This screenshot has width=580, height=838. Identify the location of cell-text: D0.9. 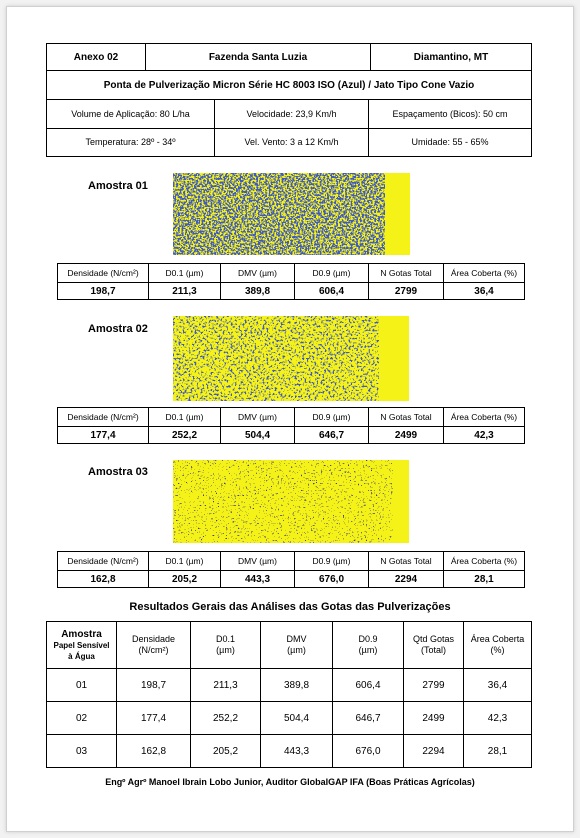
(368, 639).